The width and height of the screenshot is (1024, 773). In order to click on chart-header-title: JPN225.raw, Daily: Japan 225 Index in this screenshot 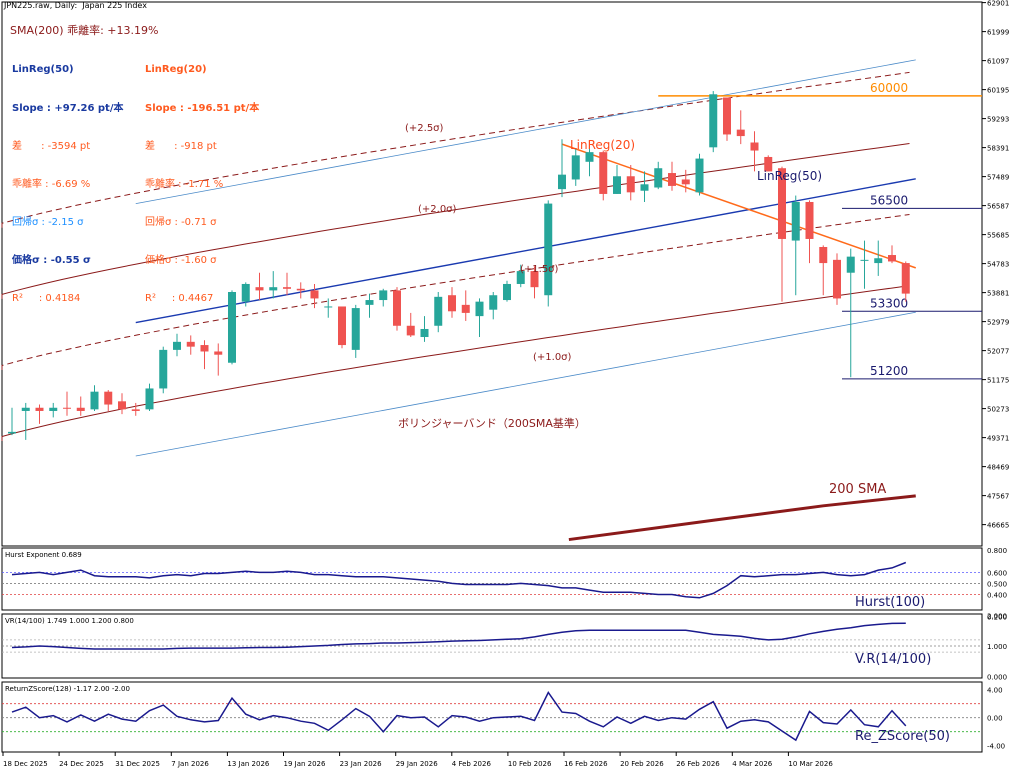, I will do `click(75, 5)`.